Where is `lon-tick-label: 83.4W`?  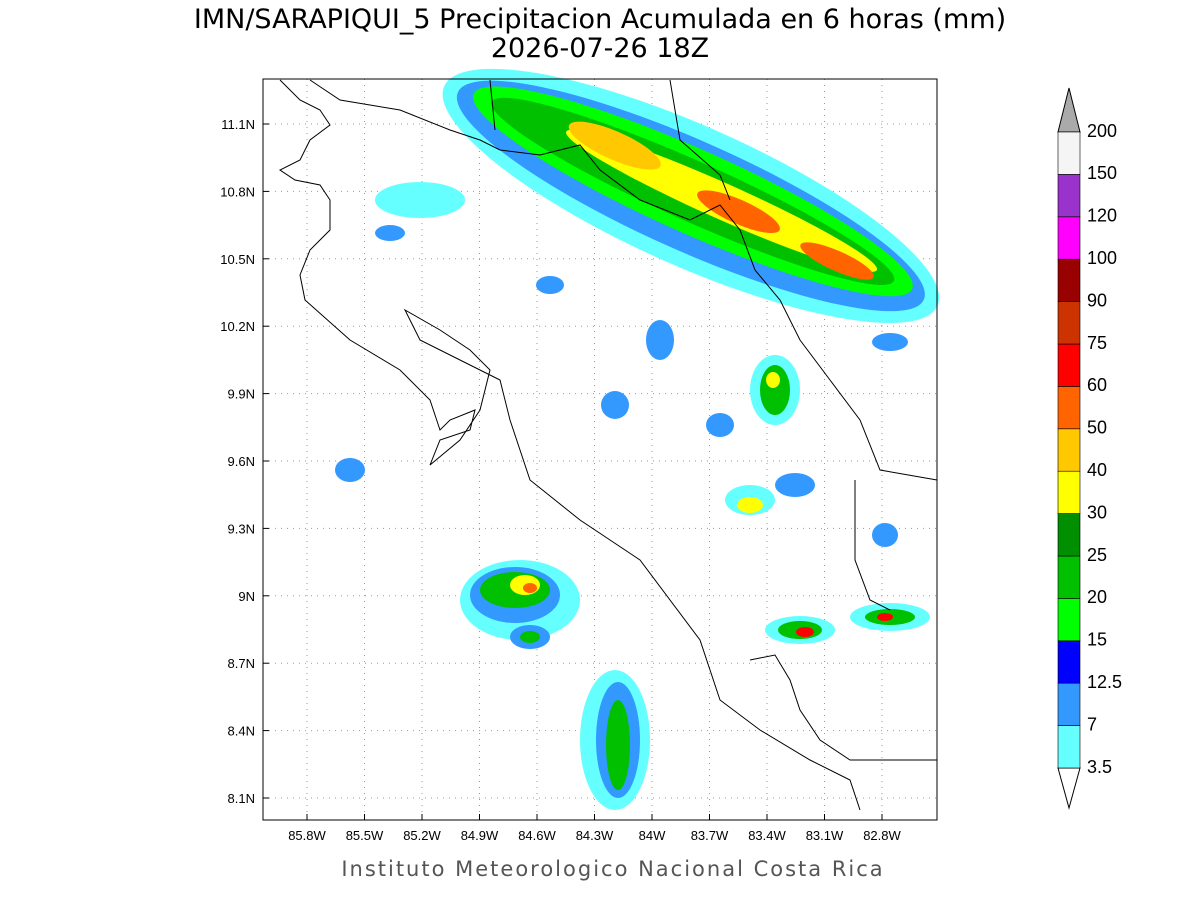
lon-tick-label: 83.4W is located at coordinates (767, 835).